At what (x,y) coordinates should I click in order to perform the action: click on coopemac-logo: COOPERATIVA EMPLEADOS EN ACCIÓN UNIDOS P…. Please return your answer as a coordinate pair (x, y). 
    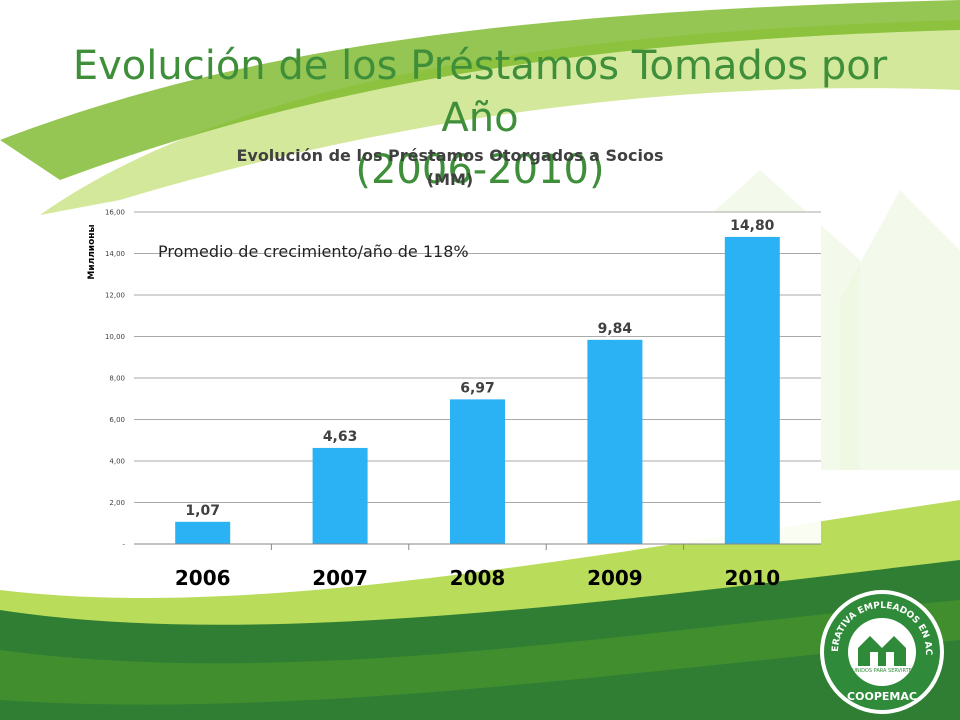
    Looking at the image, I should click on (881, 651).